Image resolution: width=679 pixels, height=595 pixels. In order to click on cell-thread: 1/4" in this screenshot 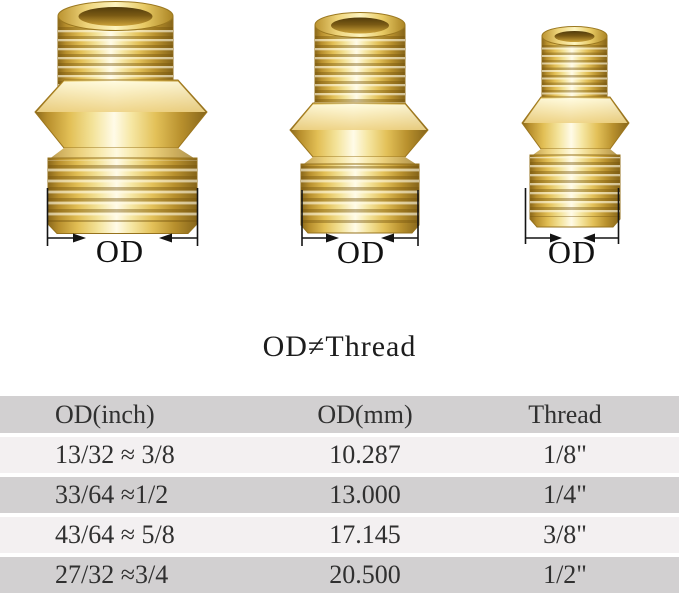, I will do `click(565, 494)`.